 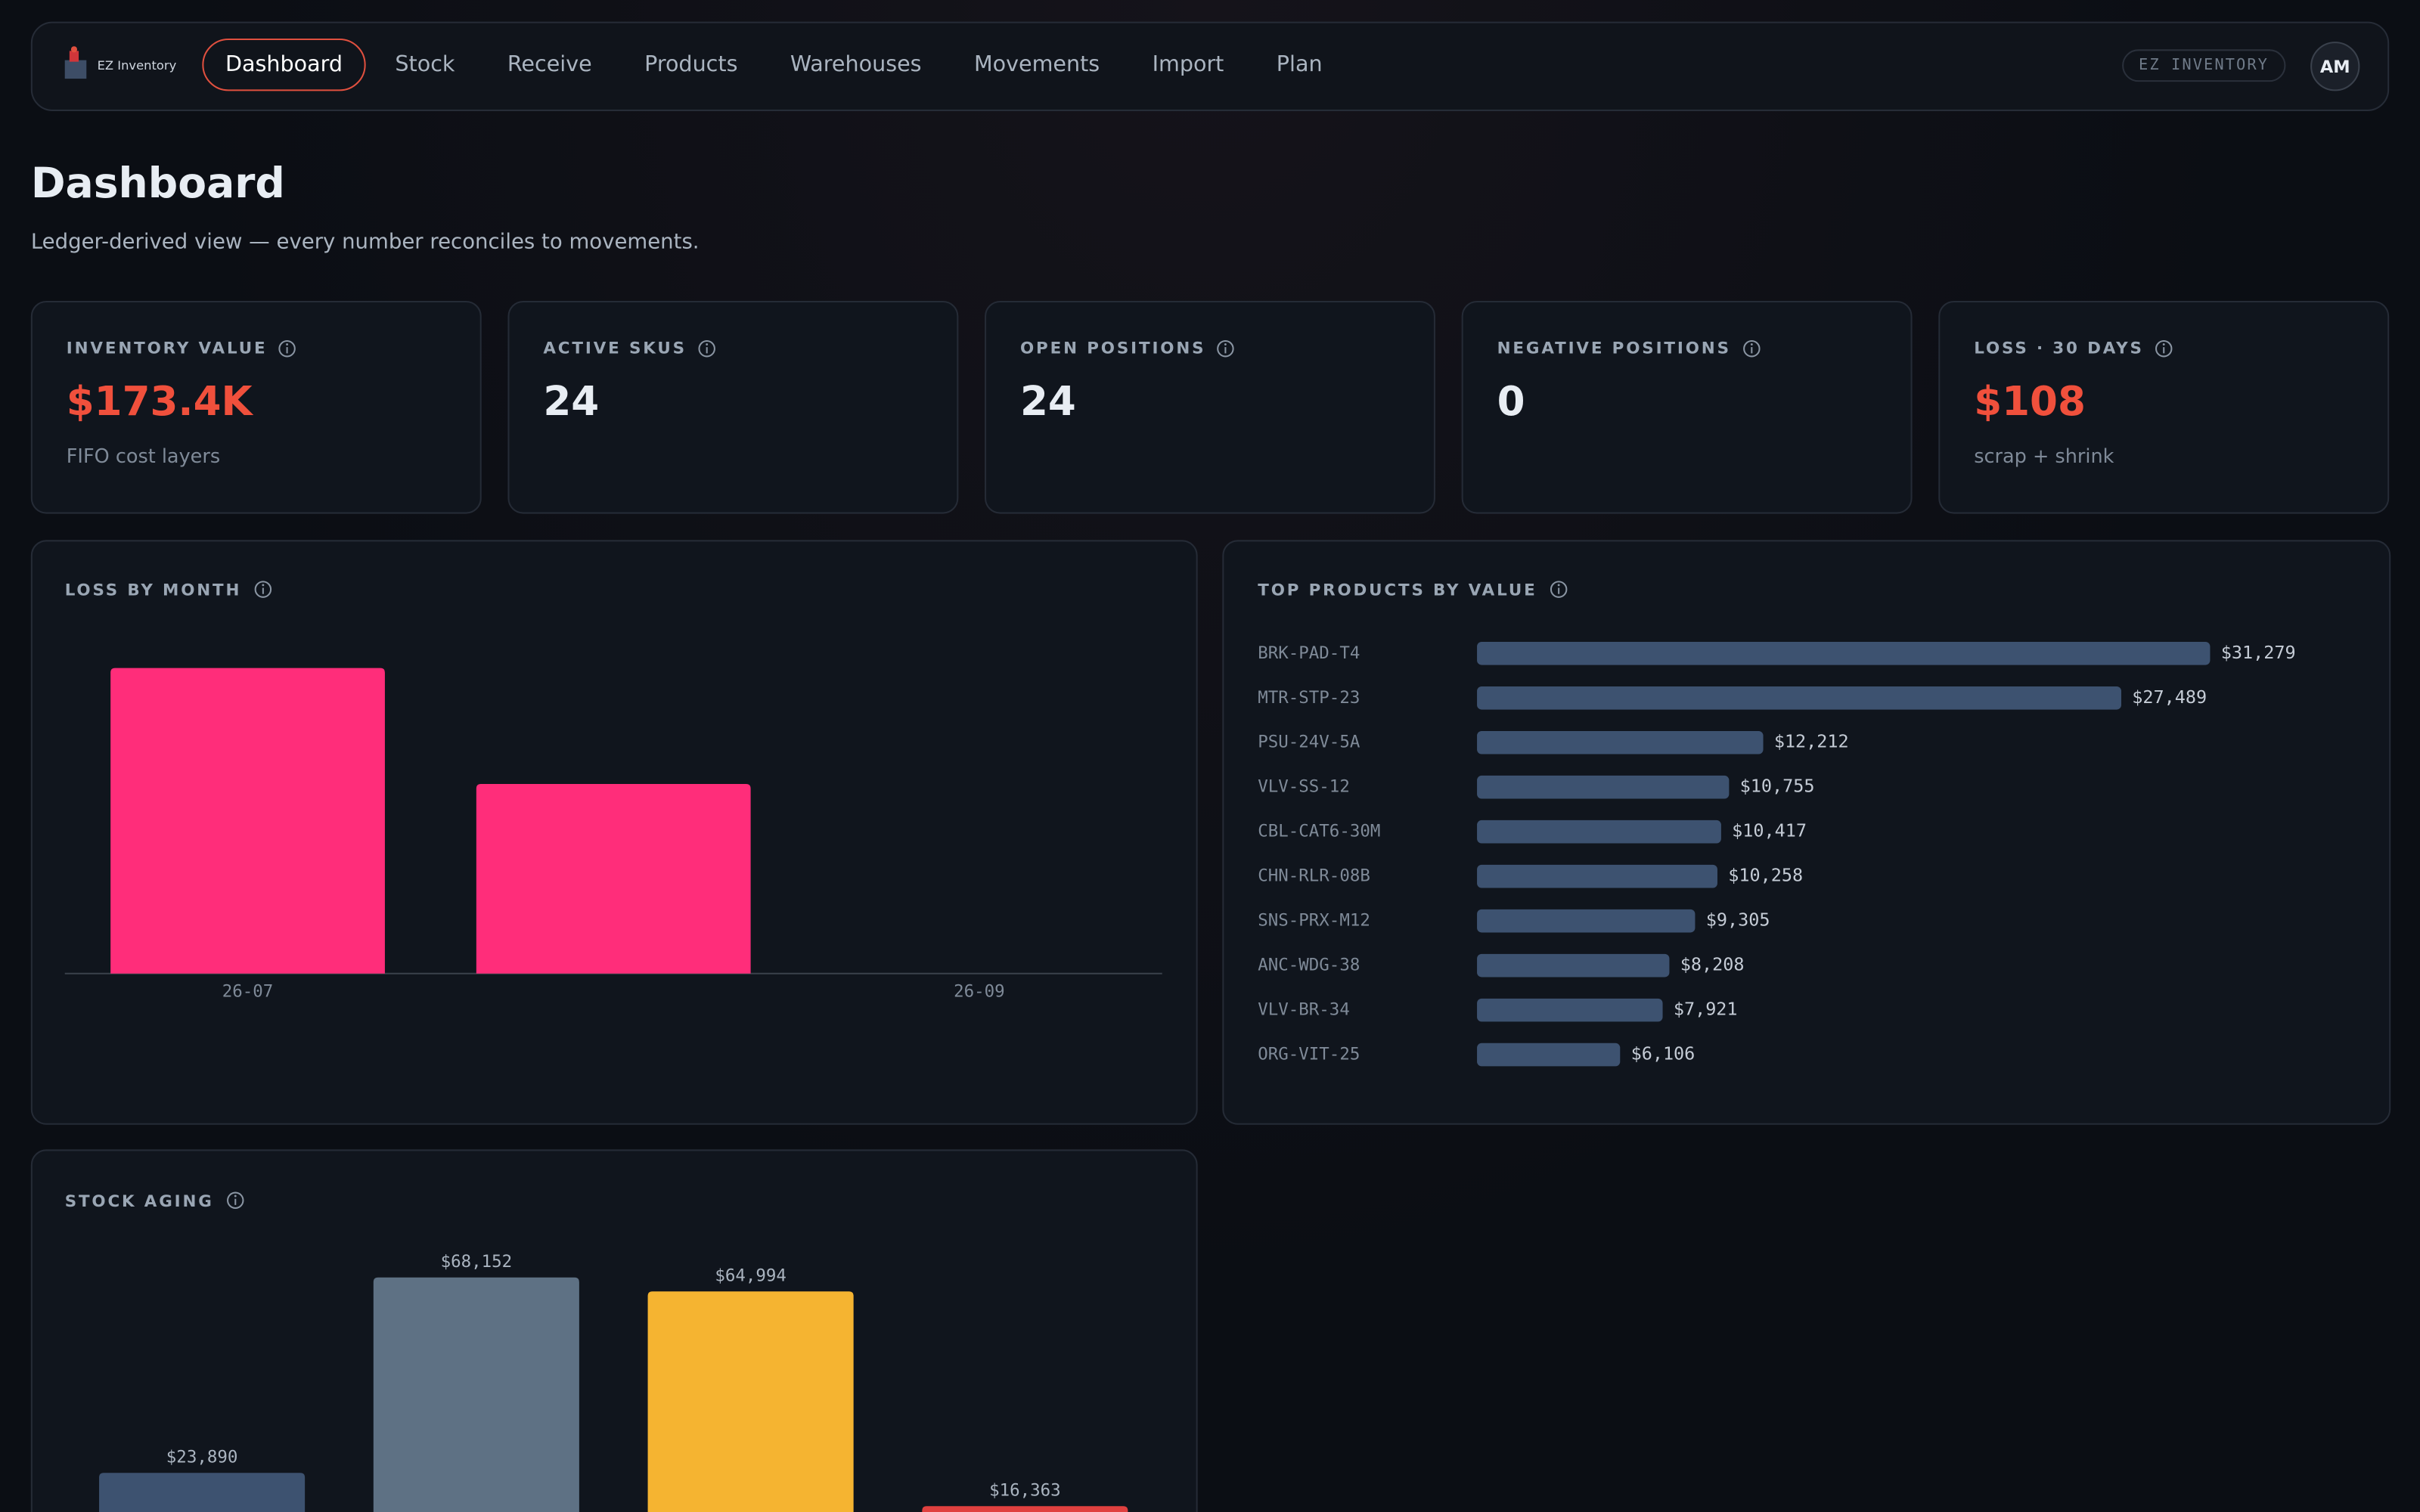 What do you see at coordinates (615, 348) in the screenshot?
I see `kpi-label-text: ACTIVE SKUS` at bounding box center [615, 348].